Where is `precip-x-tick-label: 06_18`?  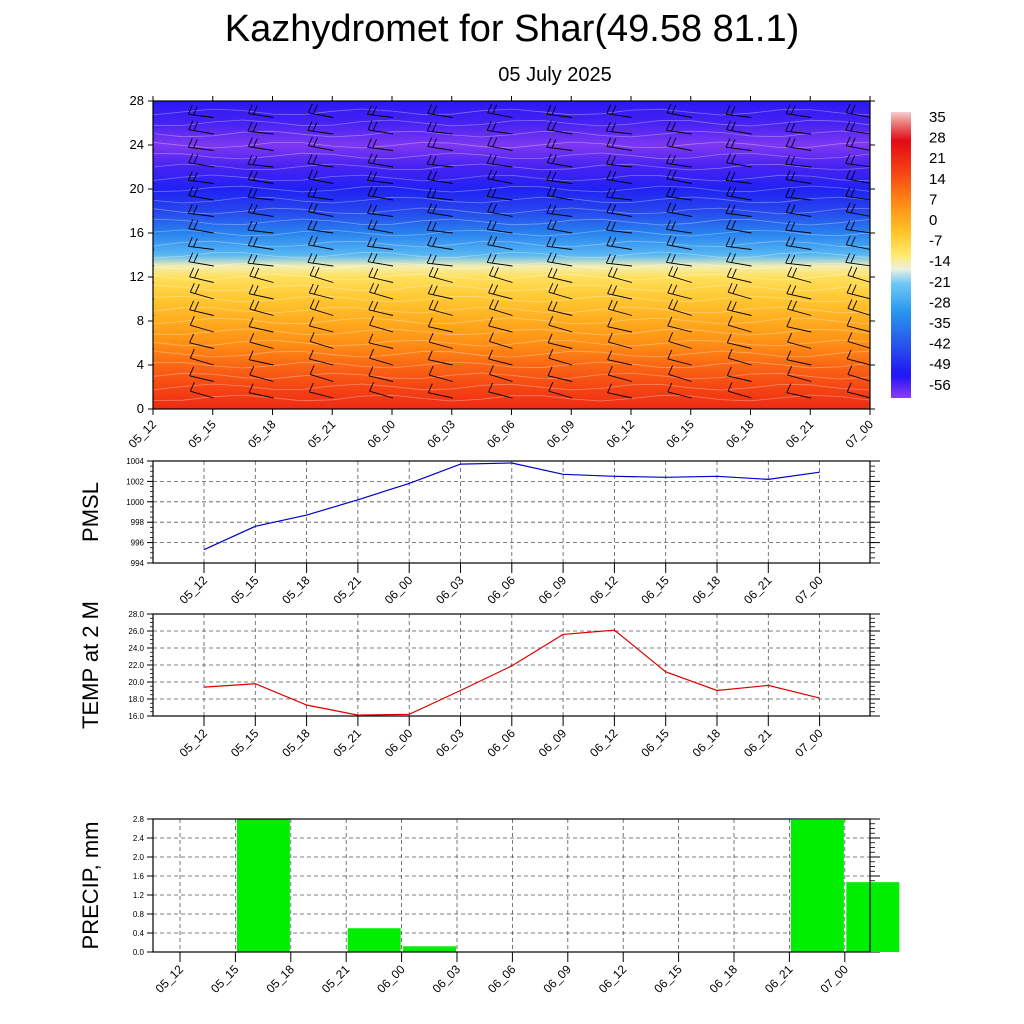 precip-x-tick-label: 06_18 is located at coordinates (724, 979).